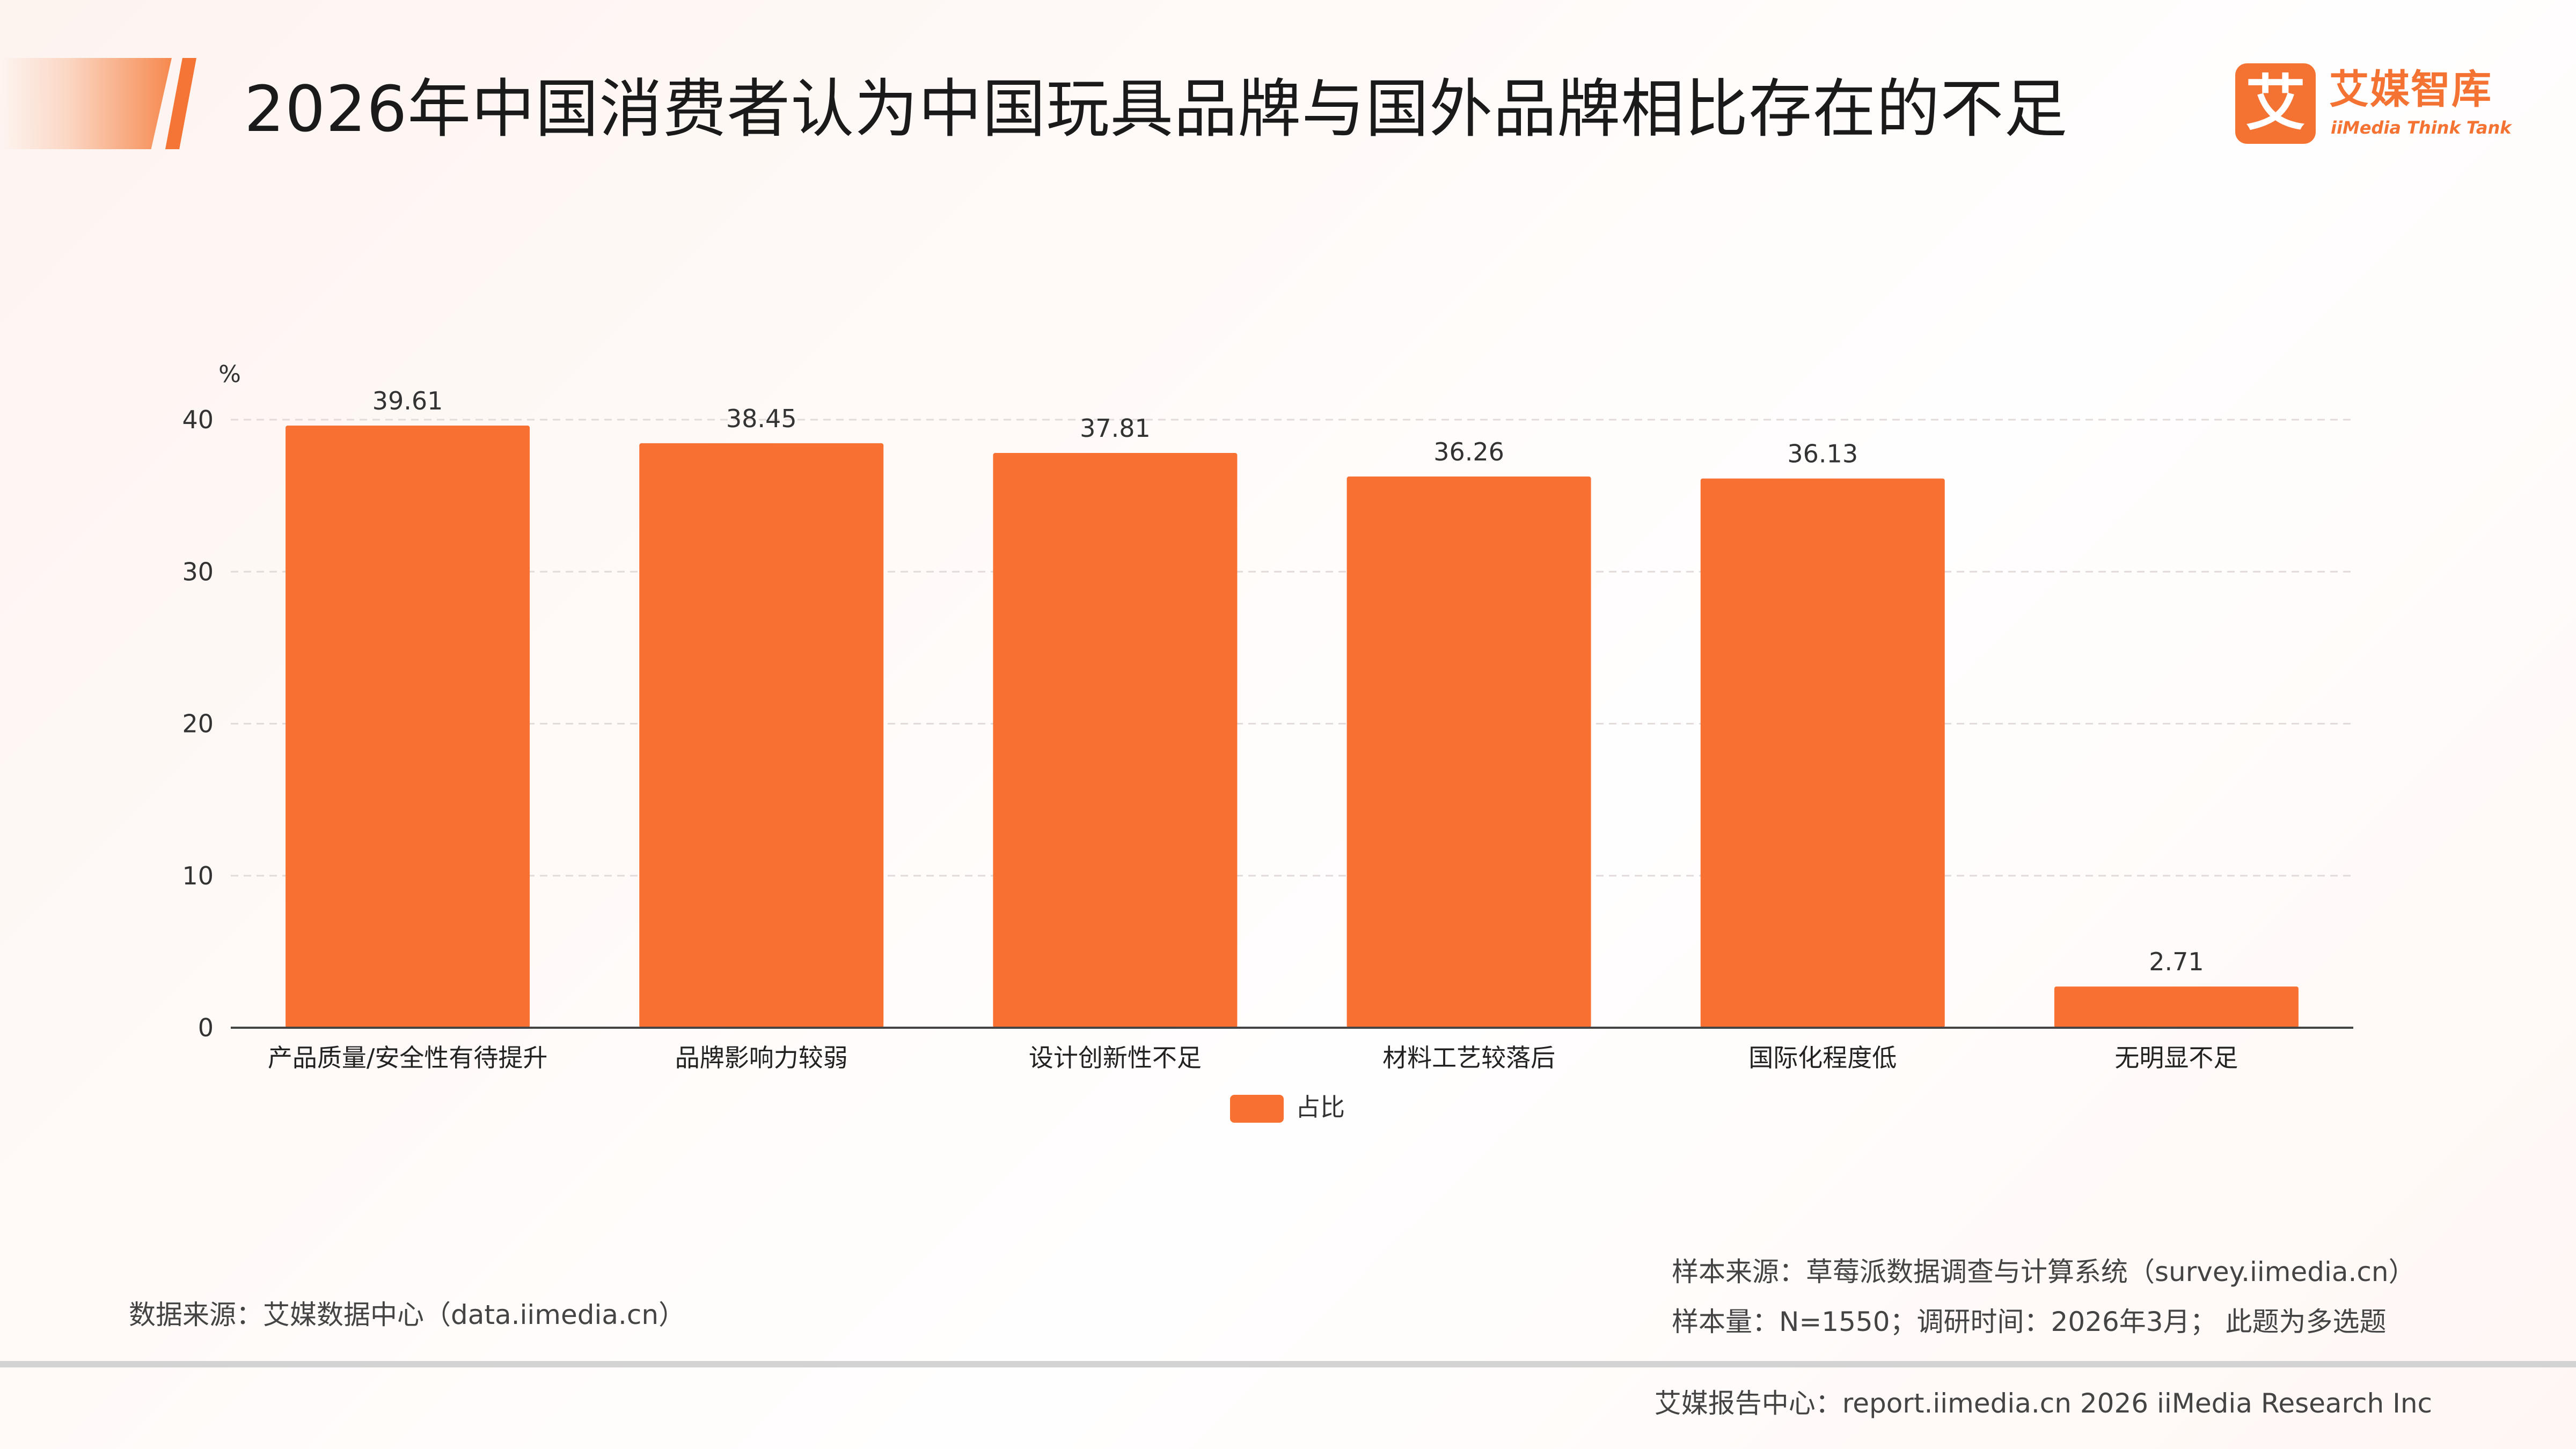 Image resolution: width=2576 pixels, height=1449 pixels. I want to click on x-category-label: 品牌影响力较弱, so click(761, 1057).